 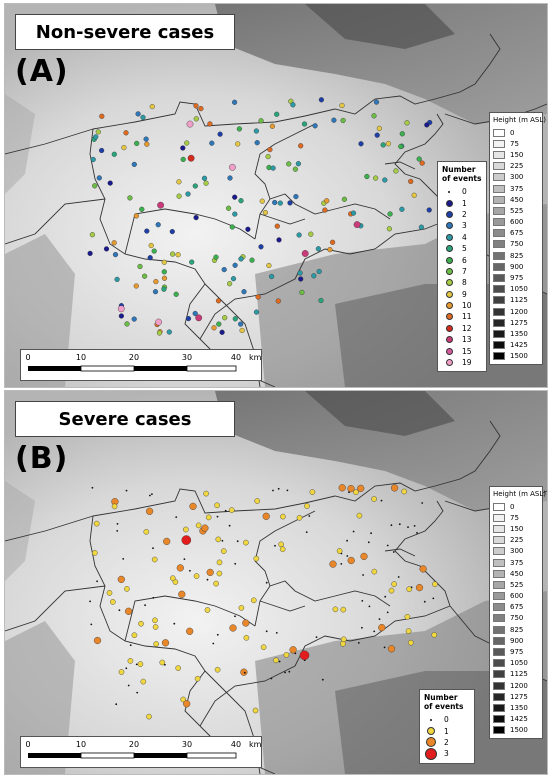 I want to click on height-level-label: 1350, so click(x=519, y=707).